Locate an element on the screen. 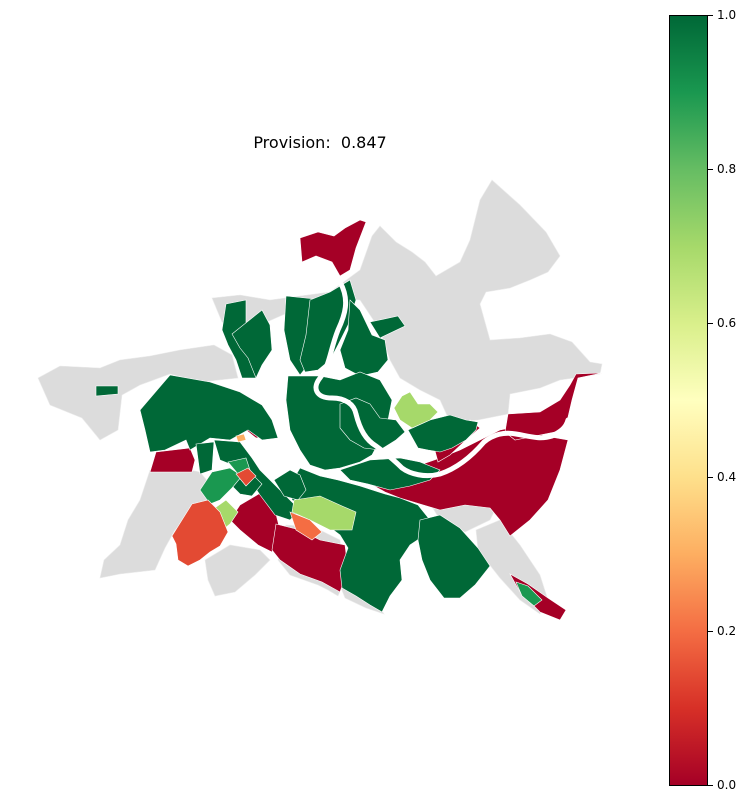  low-mid-provision-districts is located at coordinates (247, 500).